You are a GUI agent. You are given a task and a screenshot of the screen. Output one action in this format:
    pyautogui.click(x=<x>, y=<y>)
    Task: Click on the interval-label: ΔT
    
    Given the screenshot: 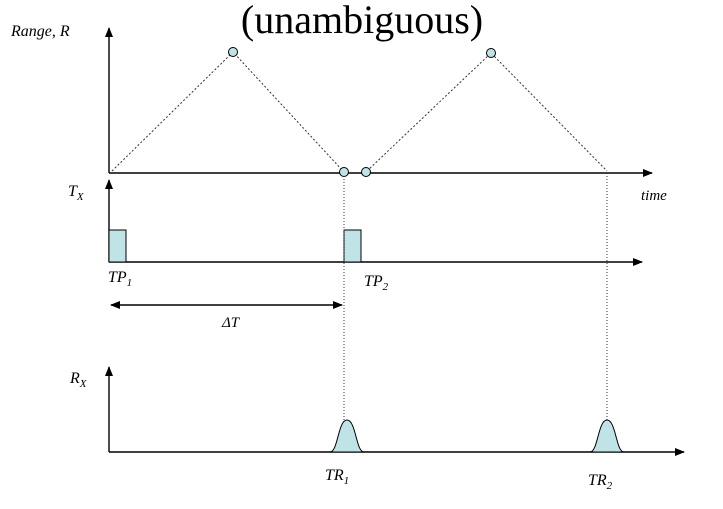 What is the action you would take?
    pyautogui.click(x=231, y=323)
    